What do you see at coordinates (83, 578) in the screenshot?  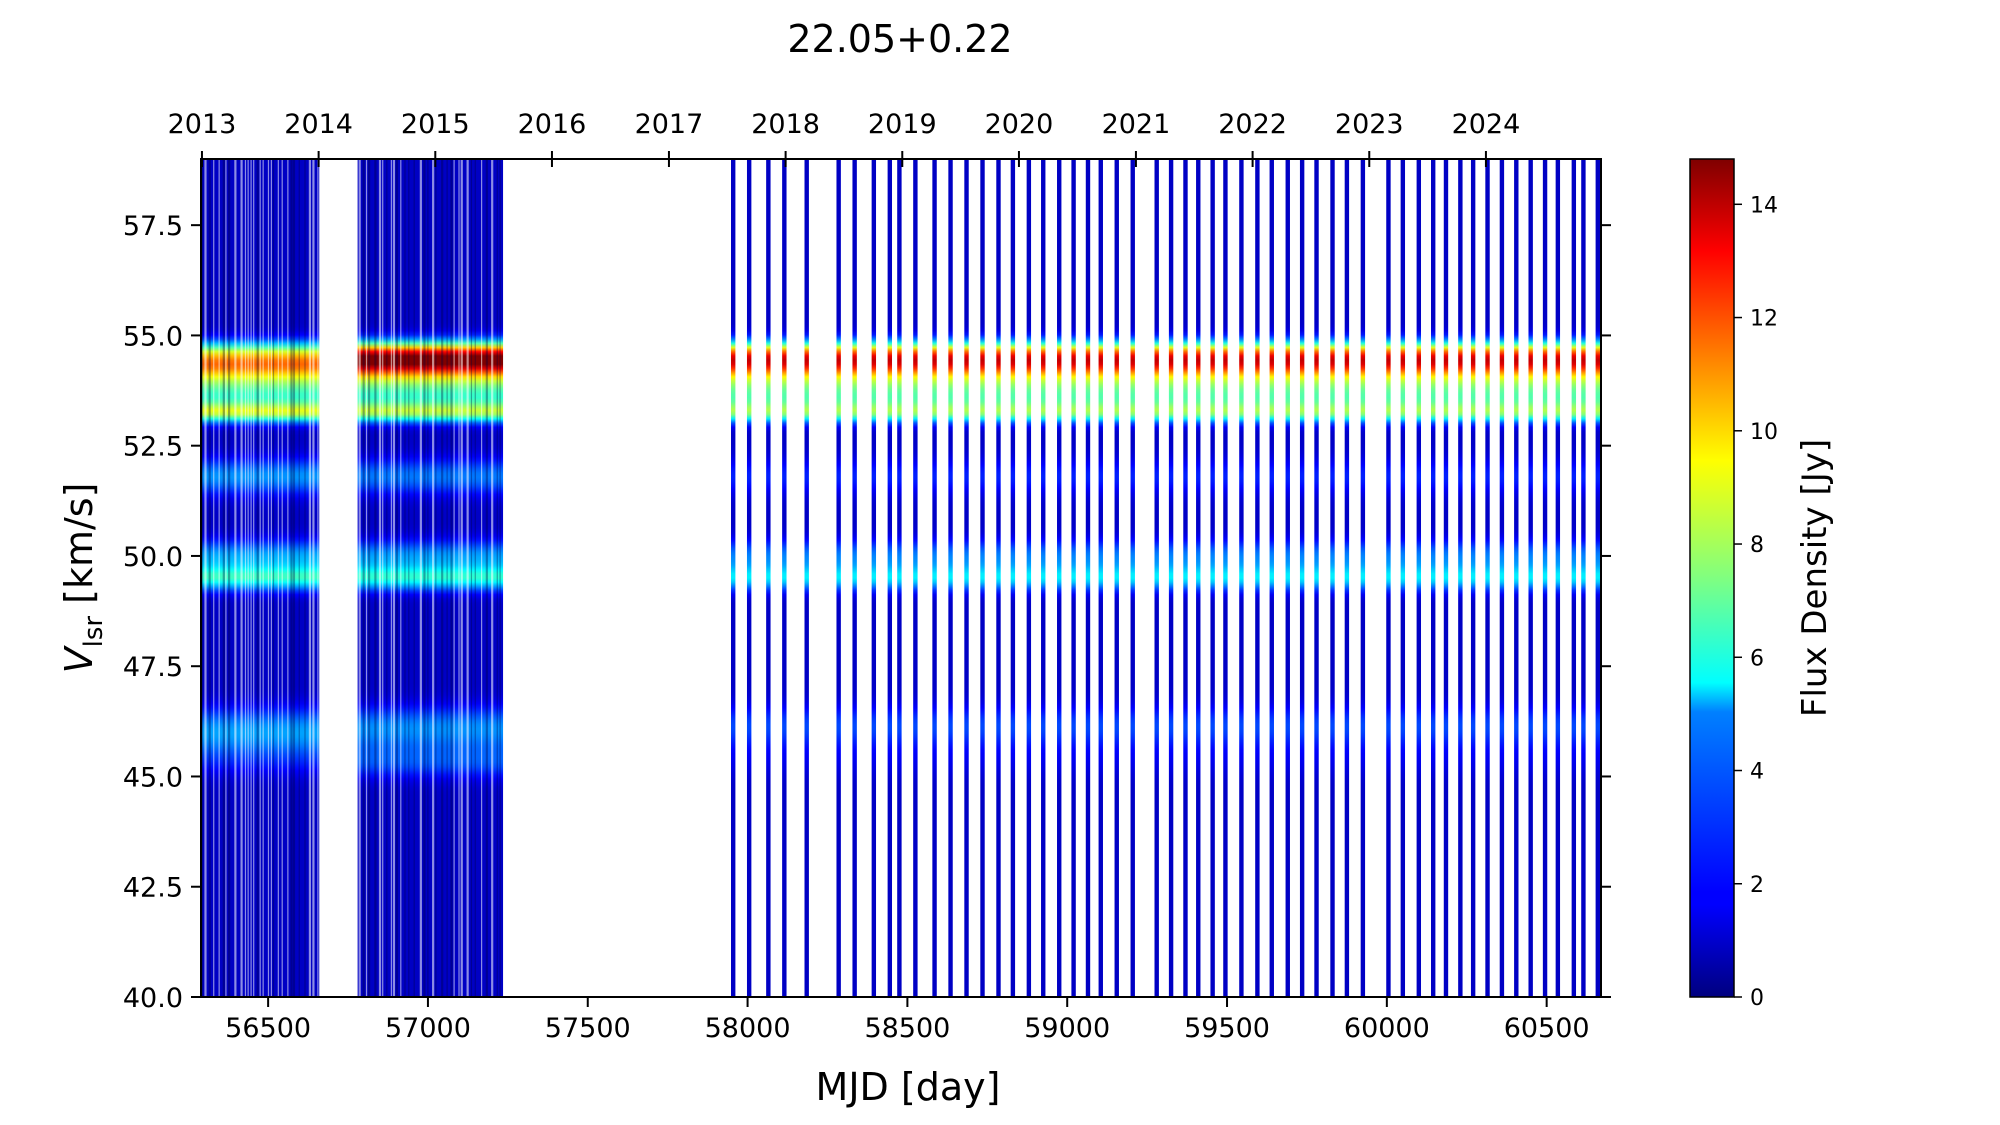 I see `y-axis-label: Vlsr [km/s]` at bounding box center [83, 578].